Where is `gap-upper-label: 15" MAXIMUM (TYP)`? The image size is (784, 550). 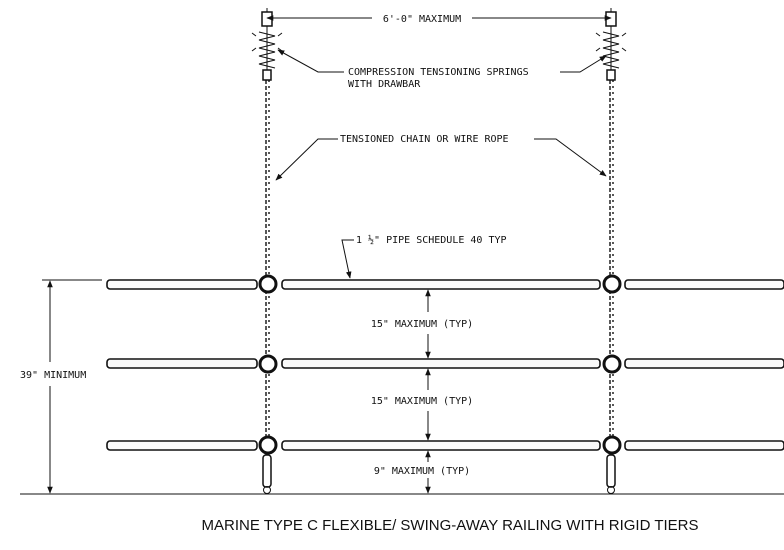
gap-upper-label: 15" MAXIMUM (TYP) is located at coordinates (422, 324).